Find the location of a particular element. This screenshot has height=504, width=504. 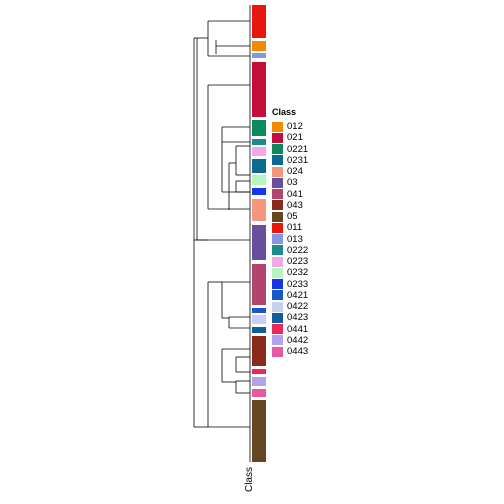

legend-label: 0423 is located at coordinates (298, 318).